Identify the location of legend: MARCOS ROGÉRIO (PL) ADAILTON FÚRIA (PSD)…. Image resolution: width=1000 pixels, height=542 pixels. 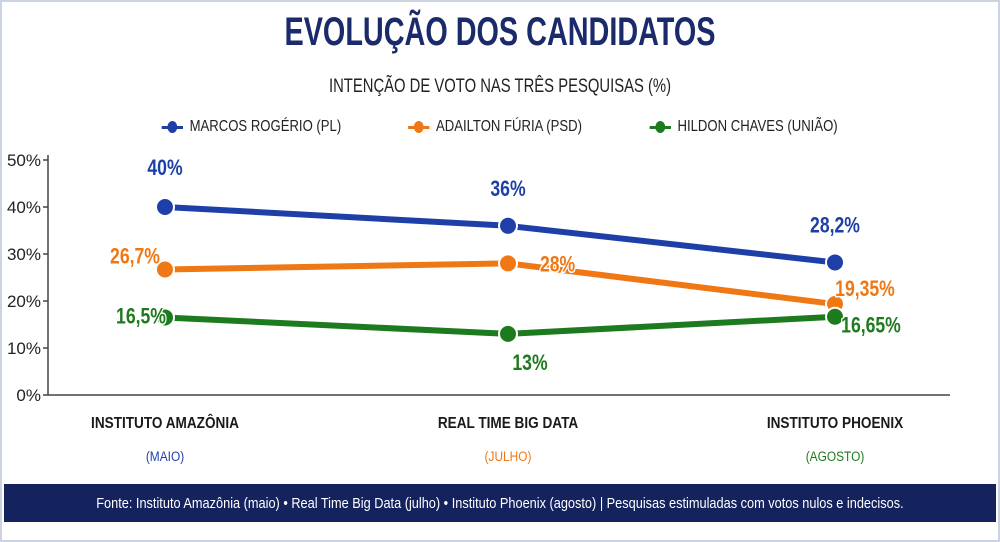
(500, 127).